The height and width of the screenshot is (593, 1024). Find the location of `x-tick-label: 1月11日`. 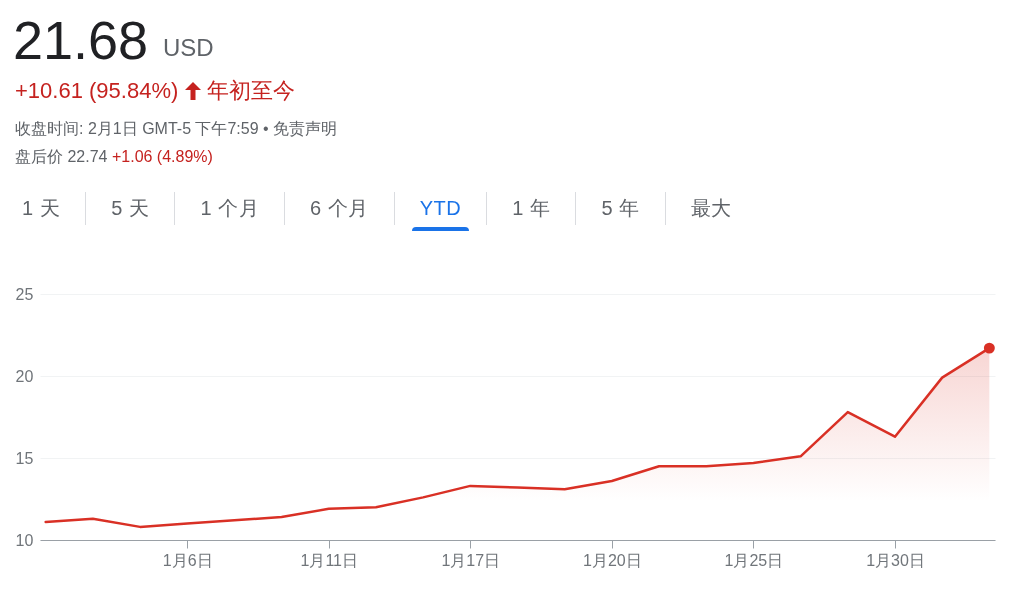

x-tick-label: 1月11日 is located at coordinates (329, 560).